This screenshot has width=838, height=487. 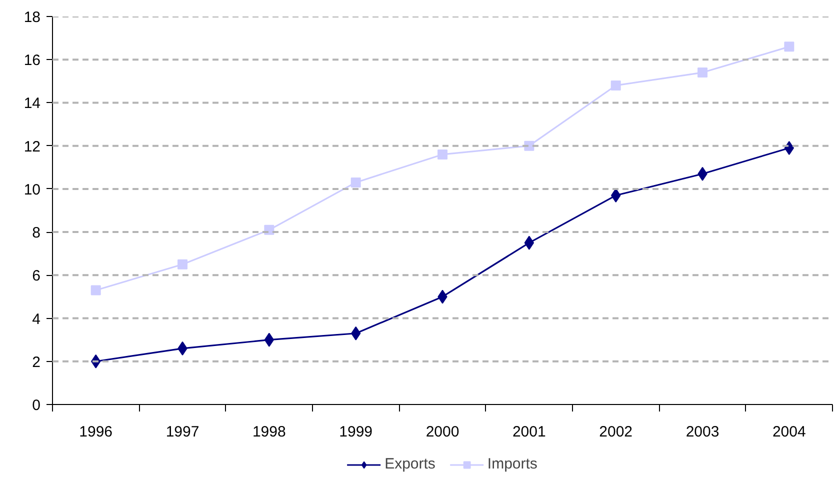 What do you see at coordinates (616, 432) in the screenshot?
I see `x-tick-label: 2002` at bounding box center [616, 432].